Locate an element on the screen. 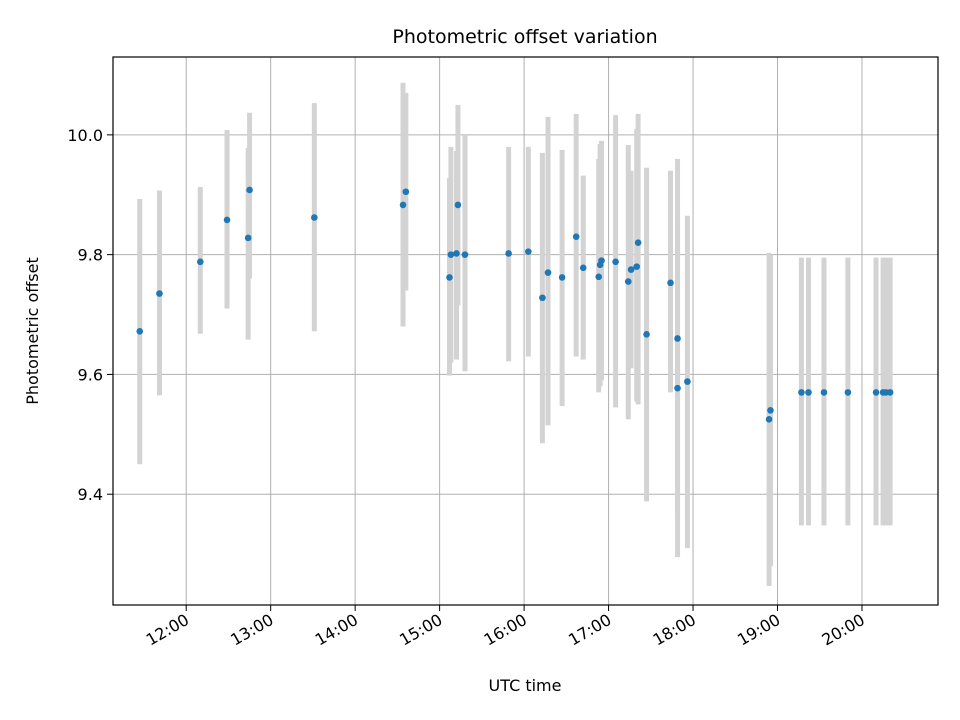 Image resolution: width=960 pixels, height=720 pixels. y-tick-label: 10.0 is located at coordinates (85, 135).